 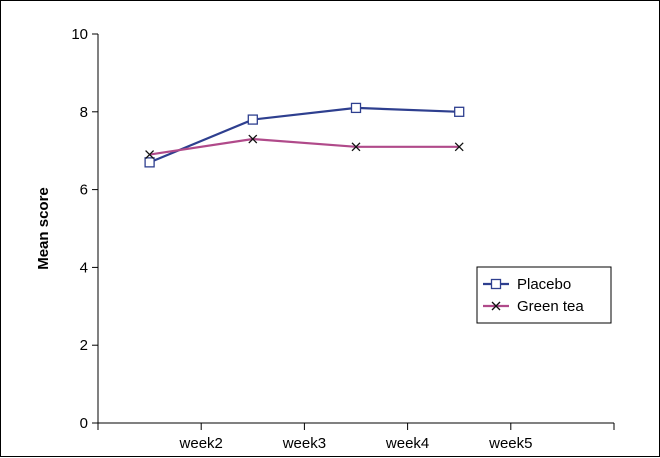 What do you see at coordinates (84, 190) in the screenshot?
I see `y-tick-label: 6` at bounding box center [84, 190].